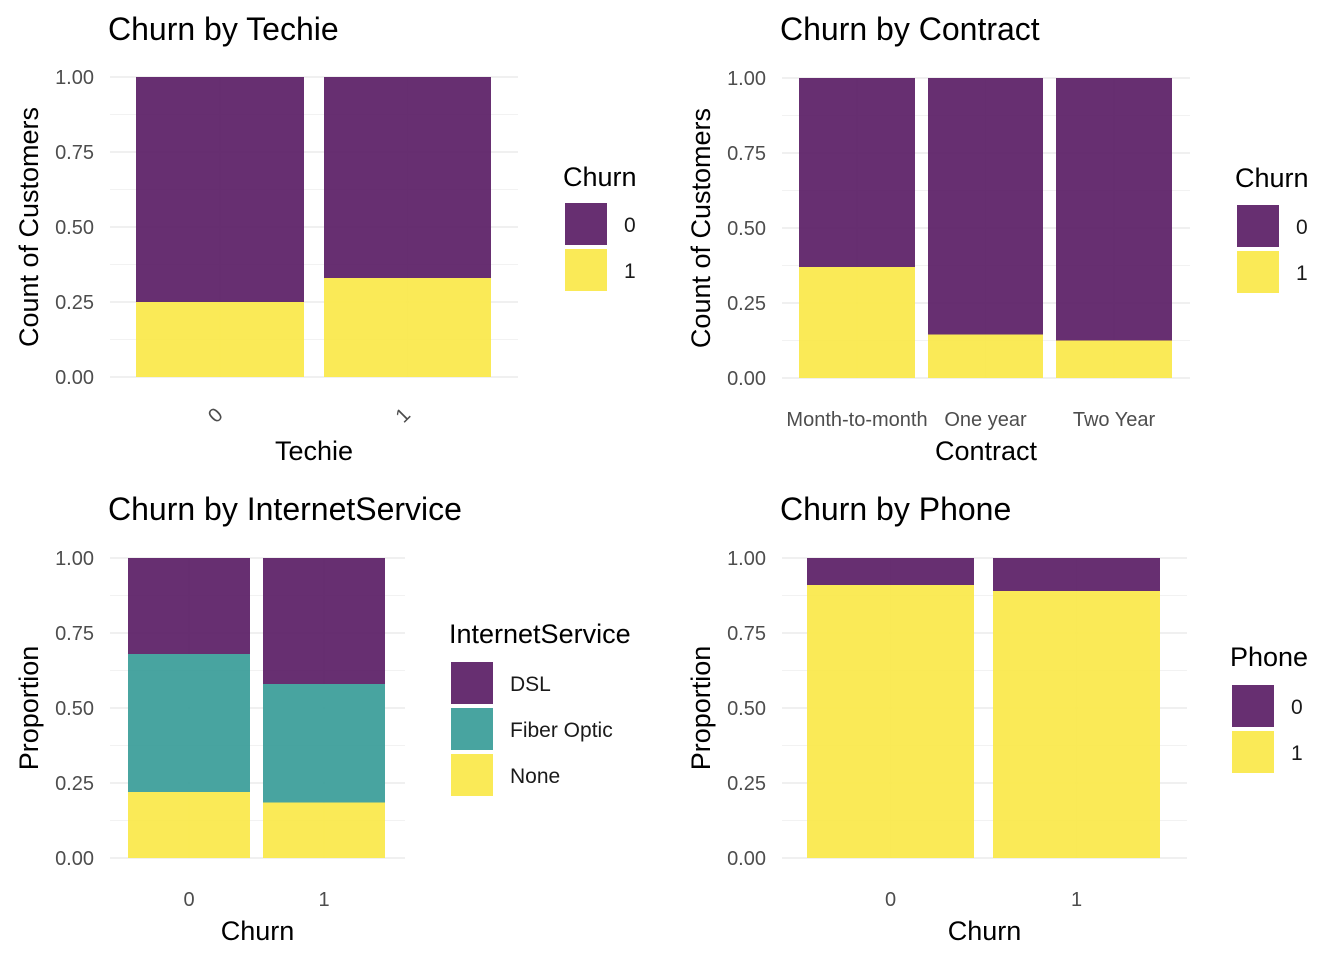 The image size is (1344, 960). Describe the element at coordinates (895, 509) in the screenshot. I see `chart-title: Churn by Phone` at that location.